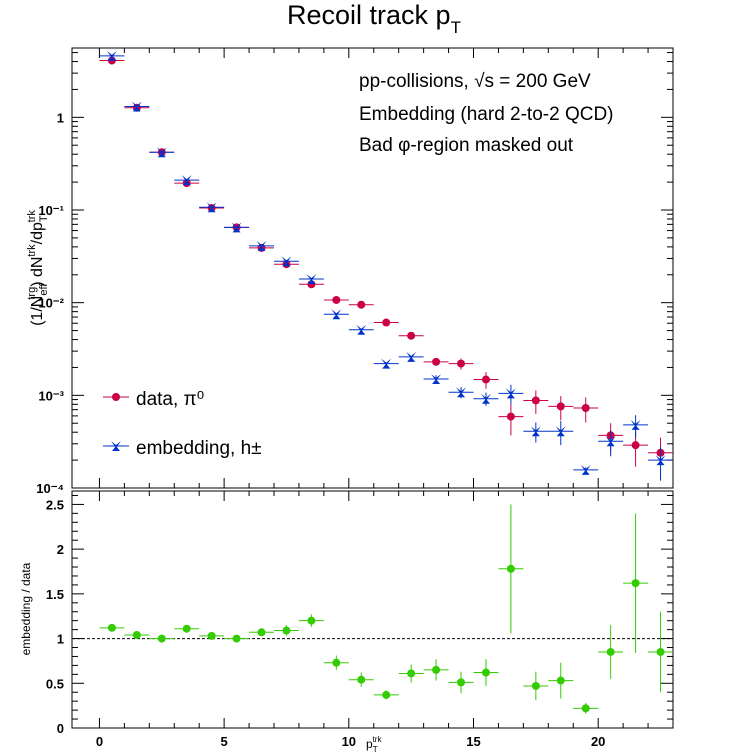 The width and height of the screenshot is (748, 755). What do you see at coordinates (116, 397) in the screenshot?
I see `legend-marker-data` at bounding box center [116, 397].